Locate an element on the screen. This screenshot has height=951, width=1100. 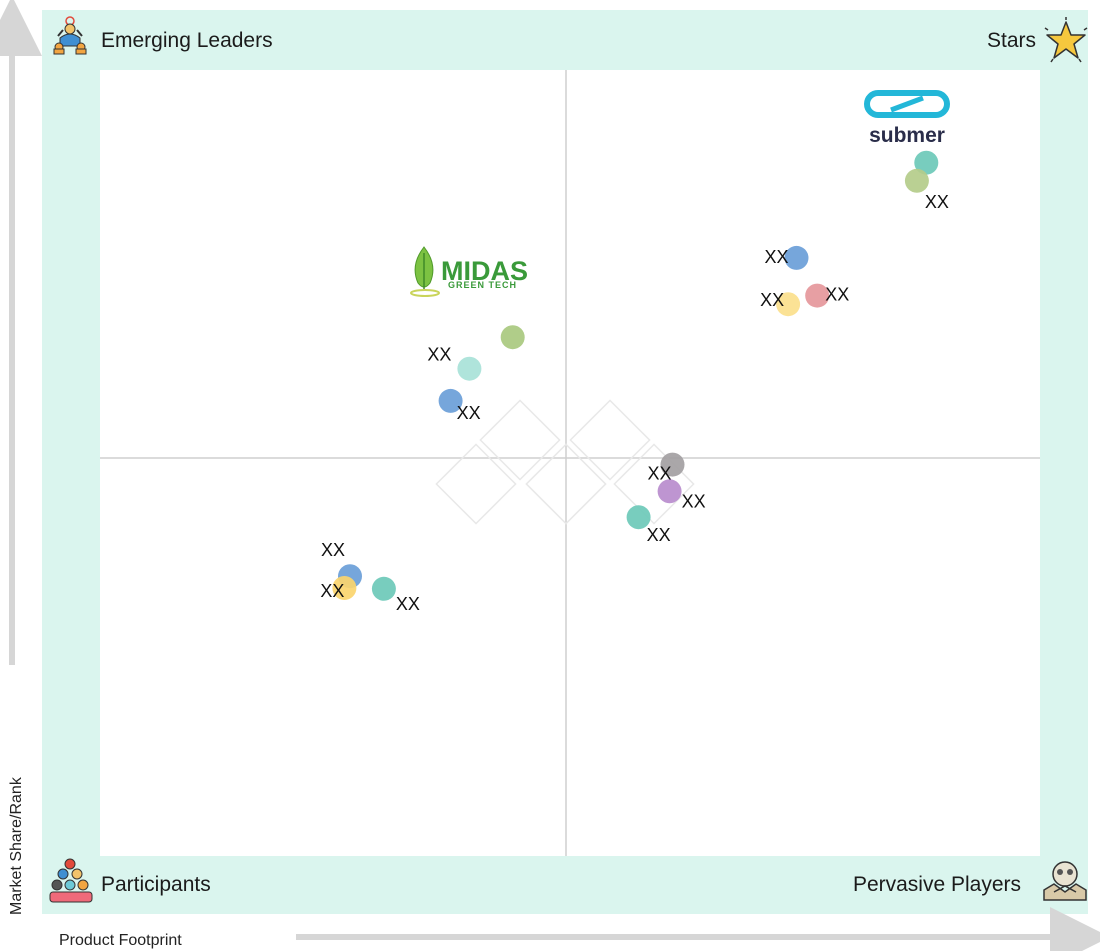
quadrant-label-emerging-leaders: Emerging Leaders is located at coordinates (187, 40).